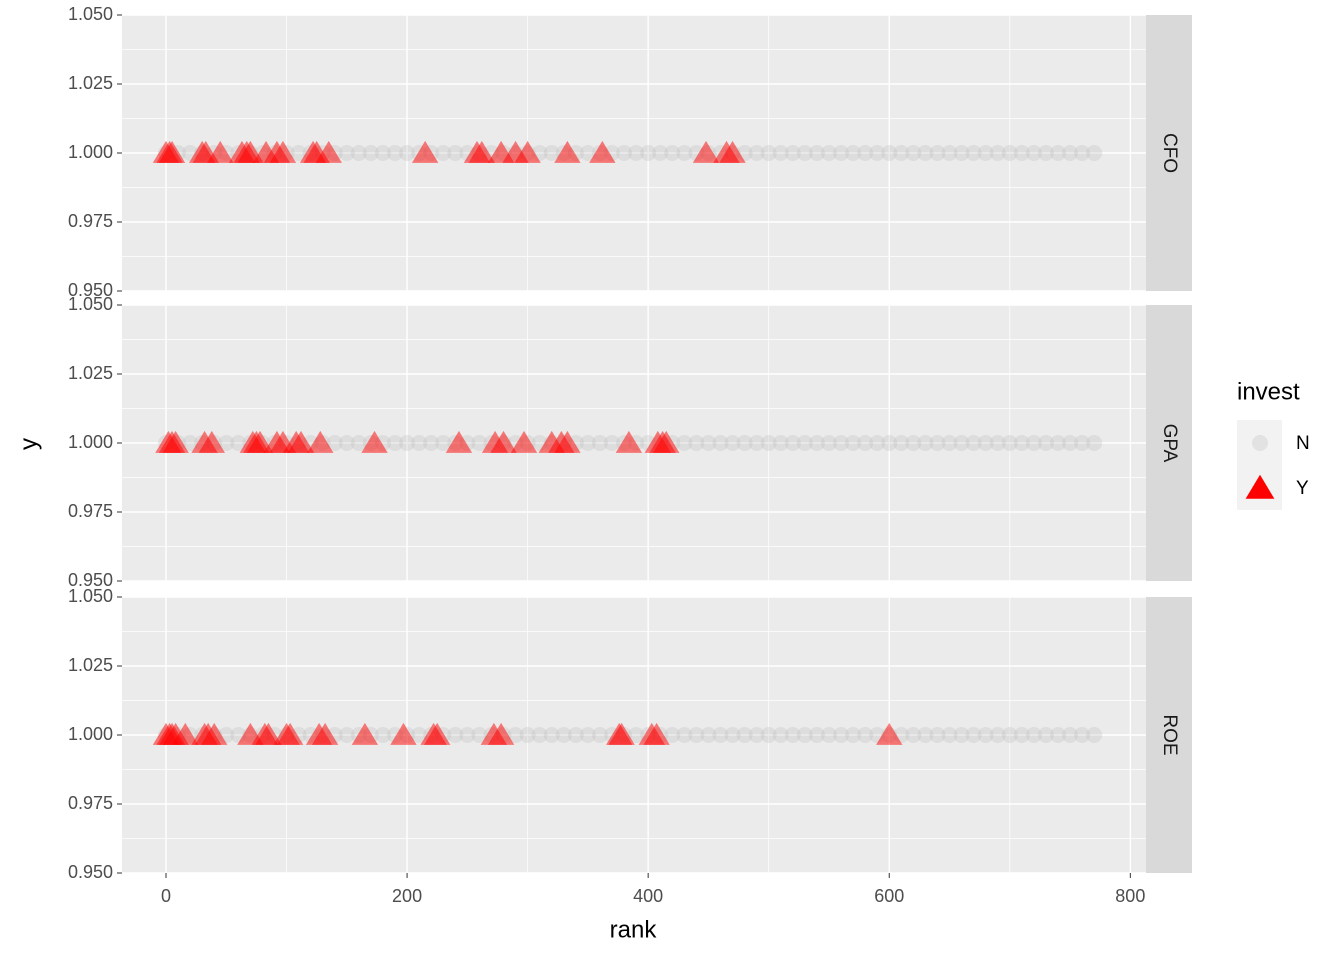 This screenshot has height=965, width=1344. I want to click on y-tick-label: 0.975, so click(90, 511).